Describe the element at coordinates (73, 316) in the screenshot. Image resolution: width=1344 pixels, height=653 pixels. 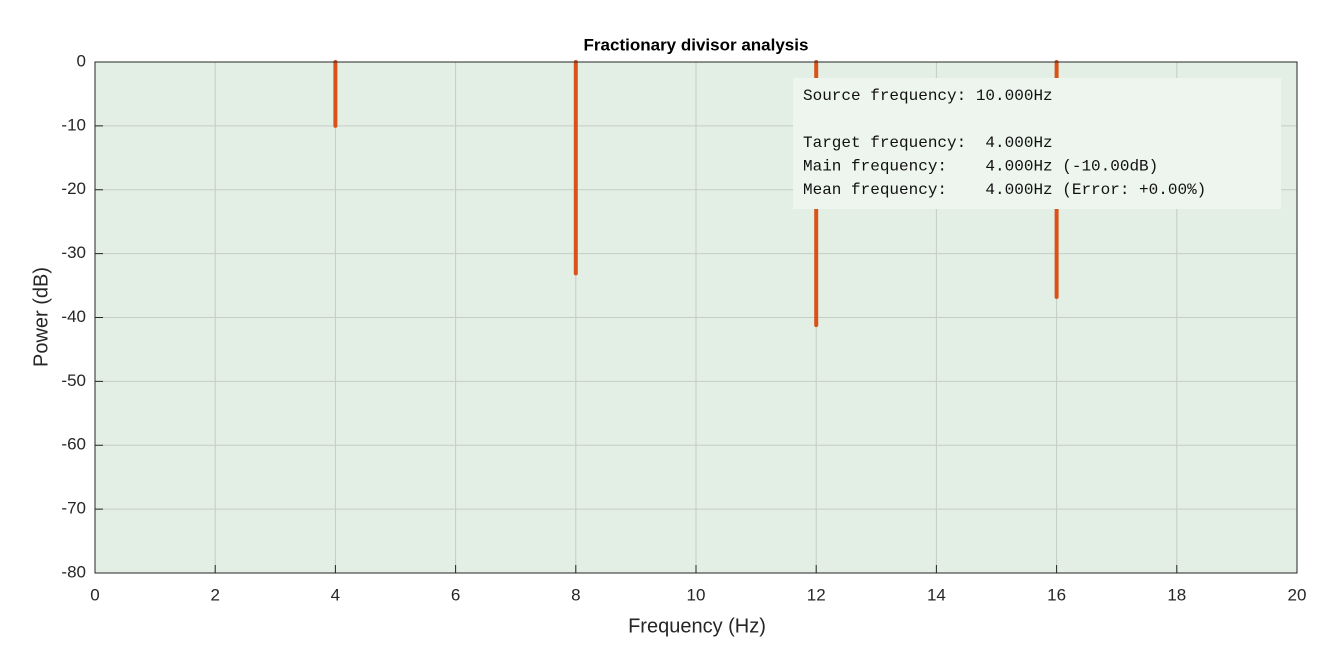
I see `y-tick-label: -40` at that location.